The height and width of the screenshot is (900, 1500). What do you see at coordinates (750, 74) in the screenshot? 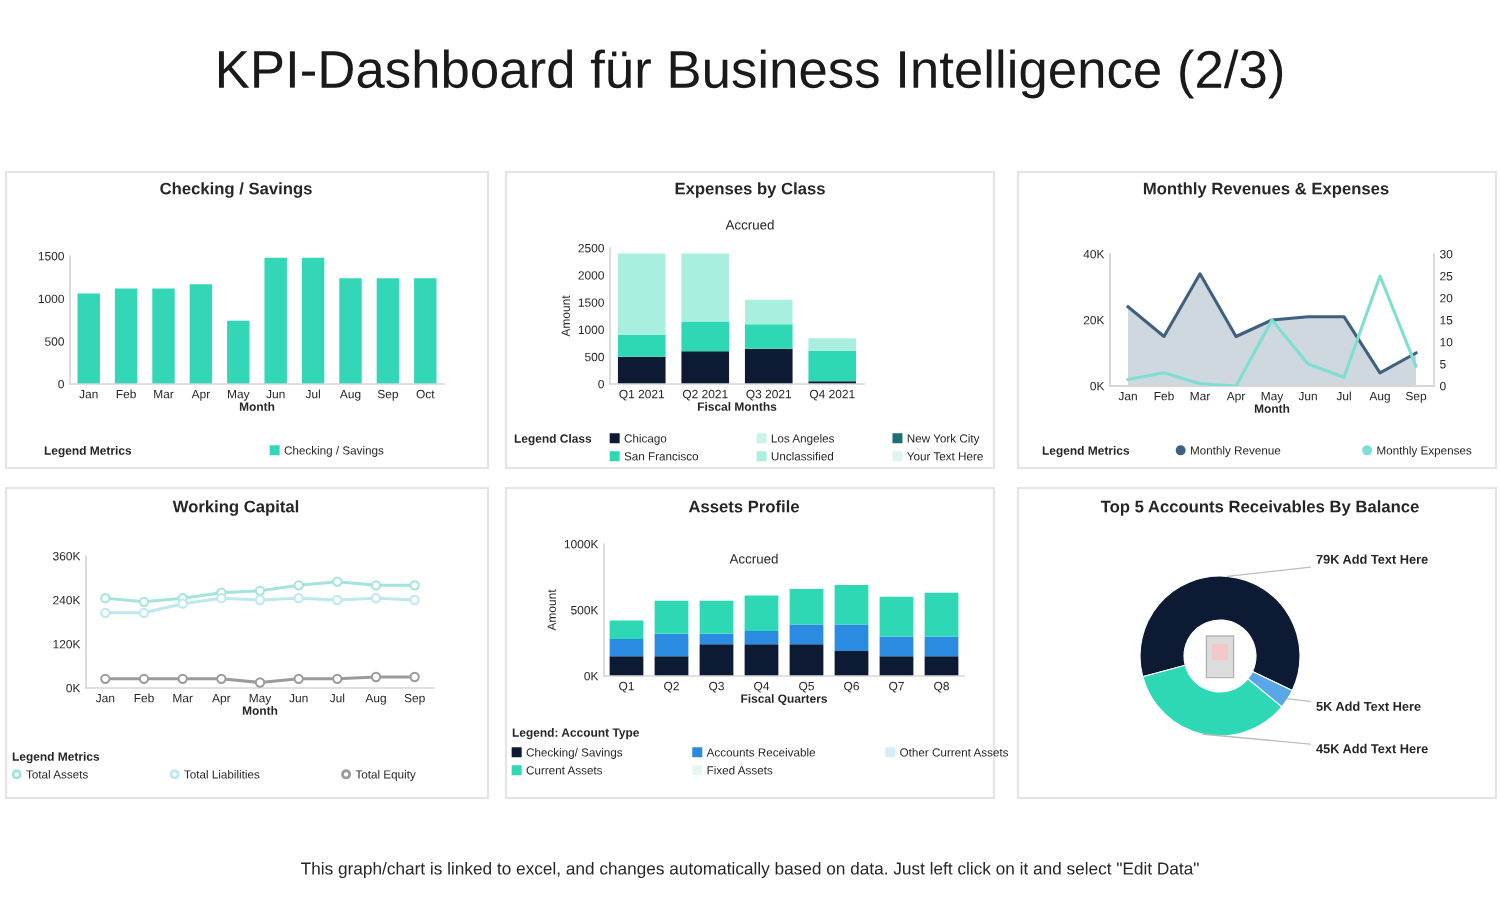
I see `text: KPI-Dashboard für Business Intelligence (2/3)` at bounding box center [750, 74].